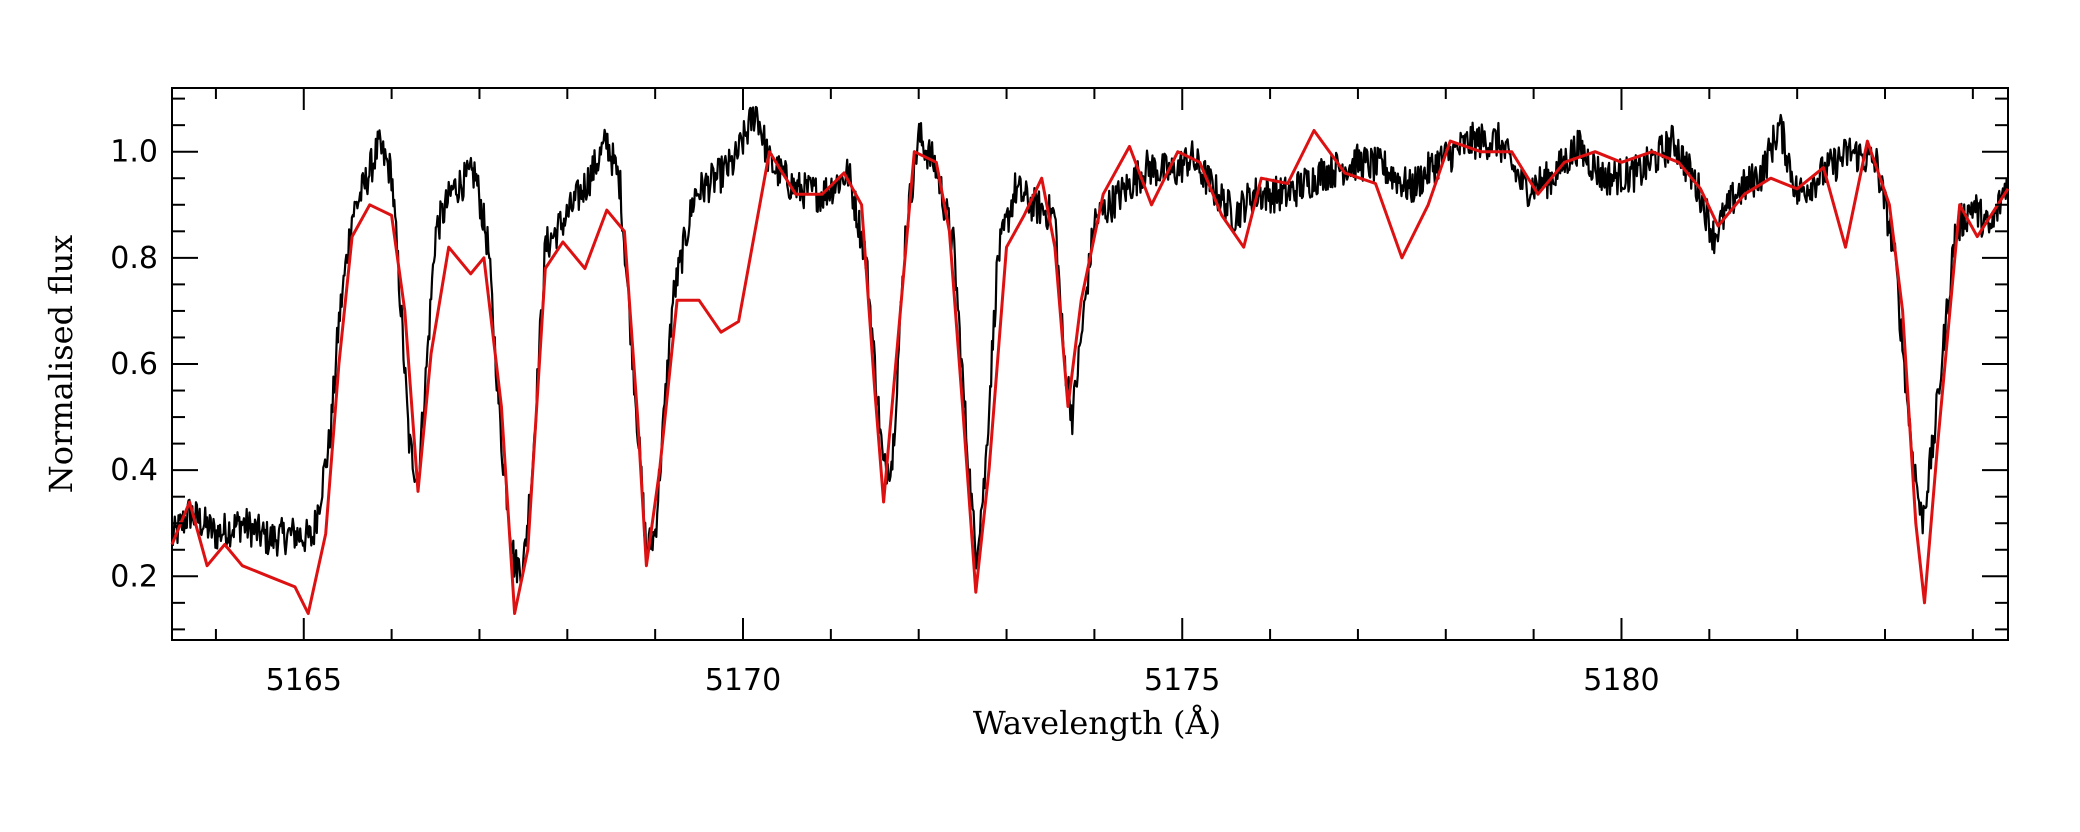 The image size is (2080, 832). Describe the element at coordinates (134, 258) in the screenshot. I see `y-tick-label: 0.8` at that location.